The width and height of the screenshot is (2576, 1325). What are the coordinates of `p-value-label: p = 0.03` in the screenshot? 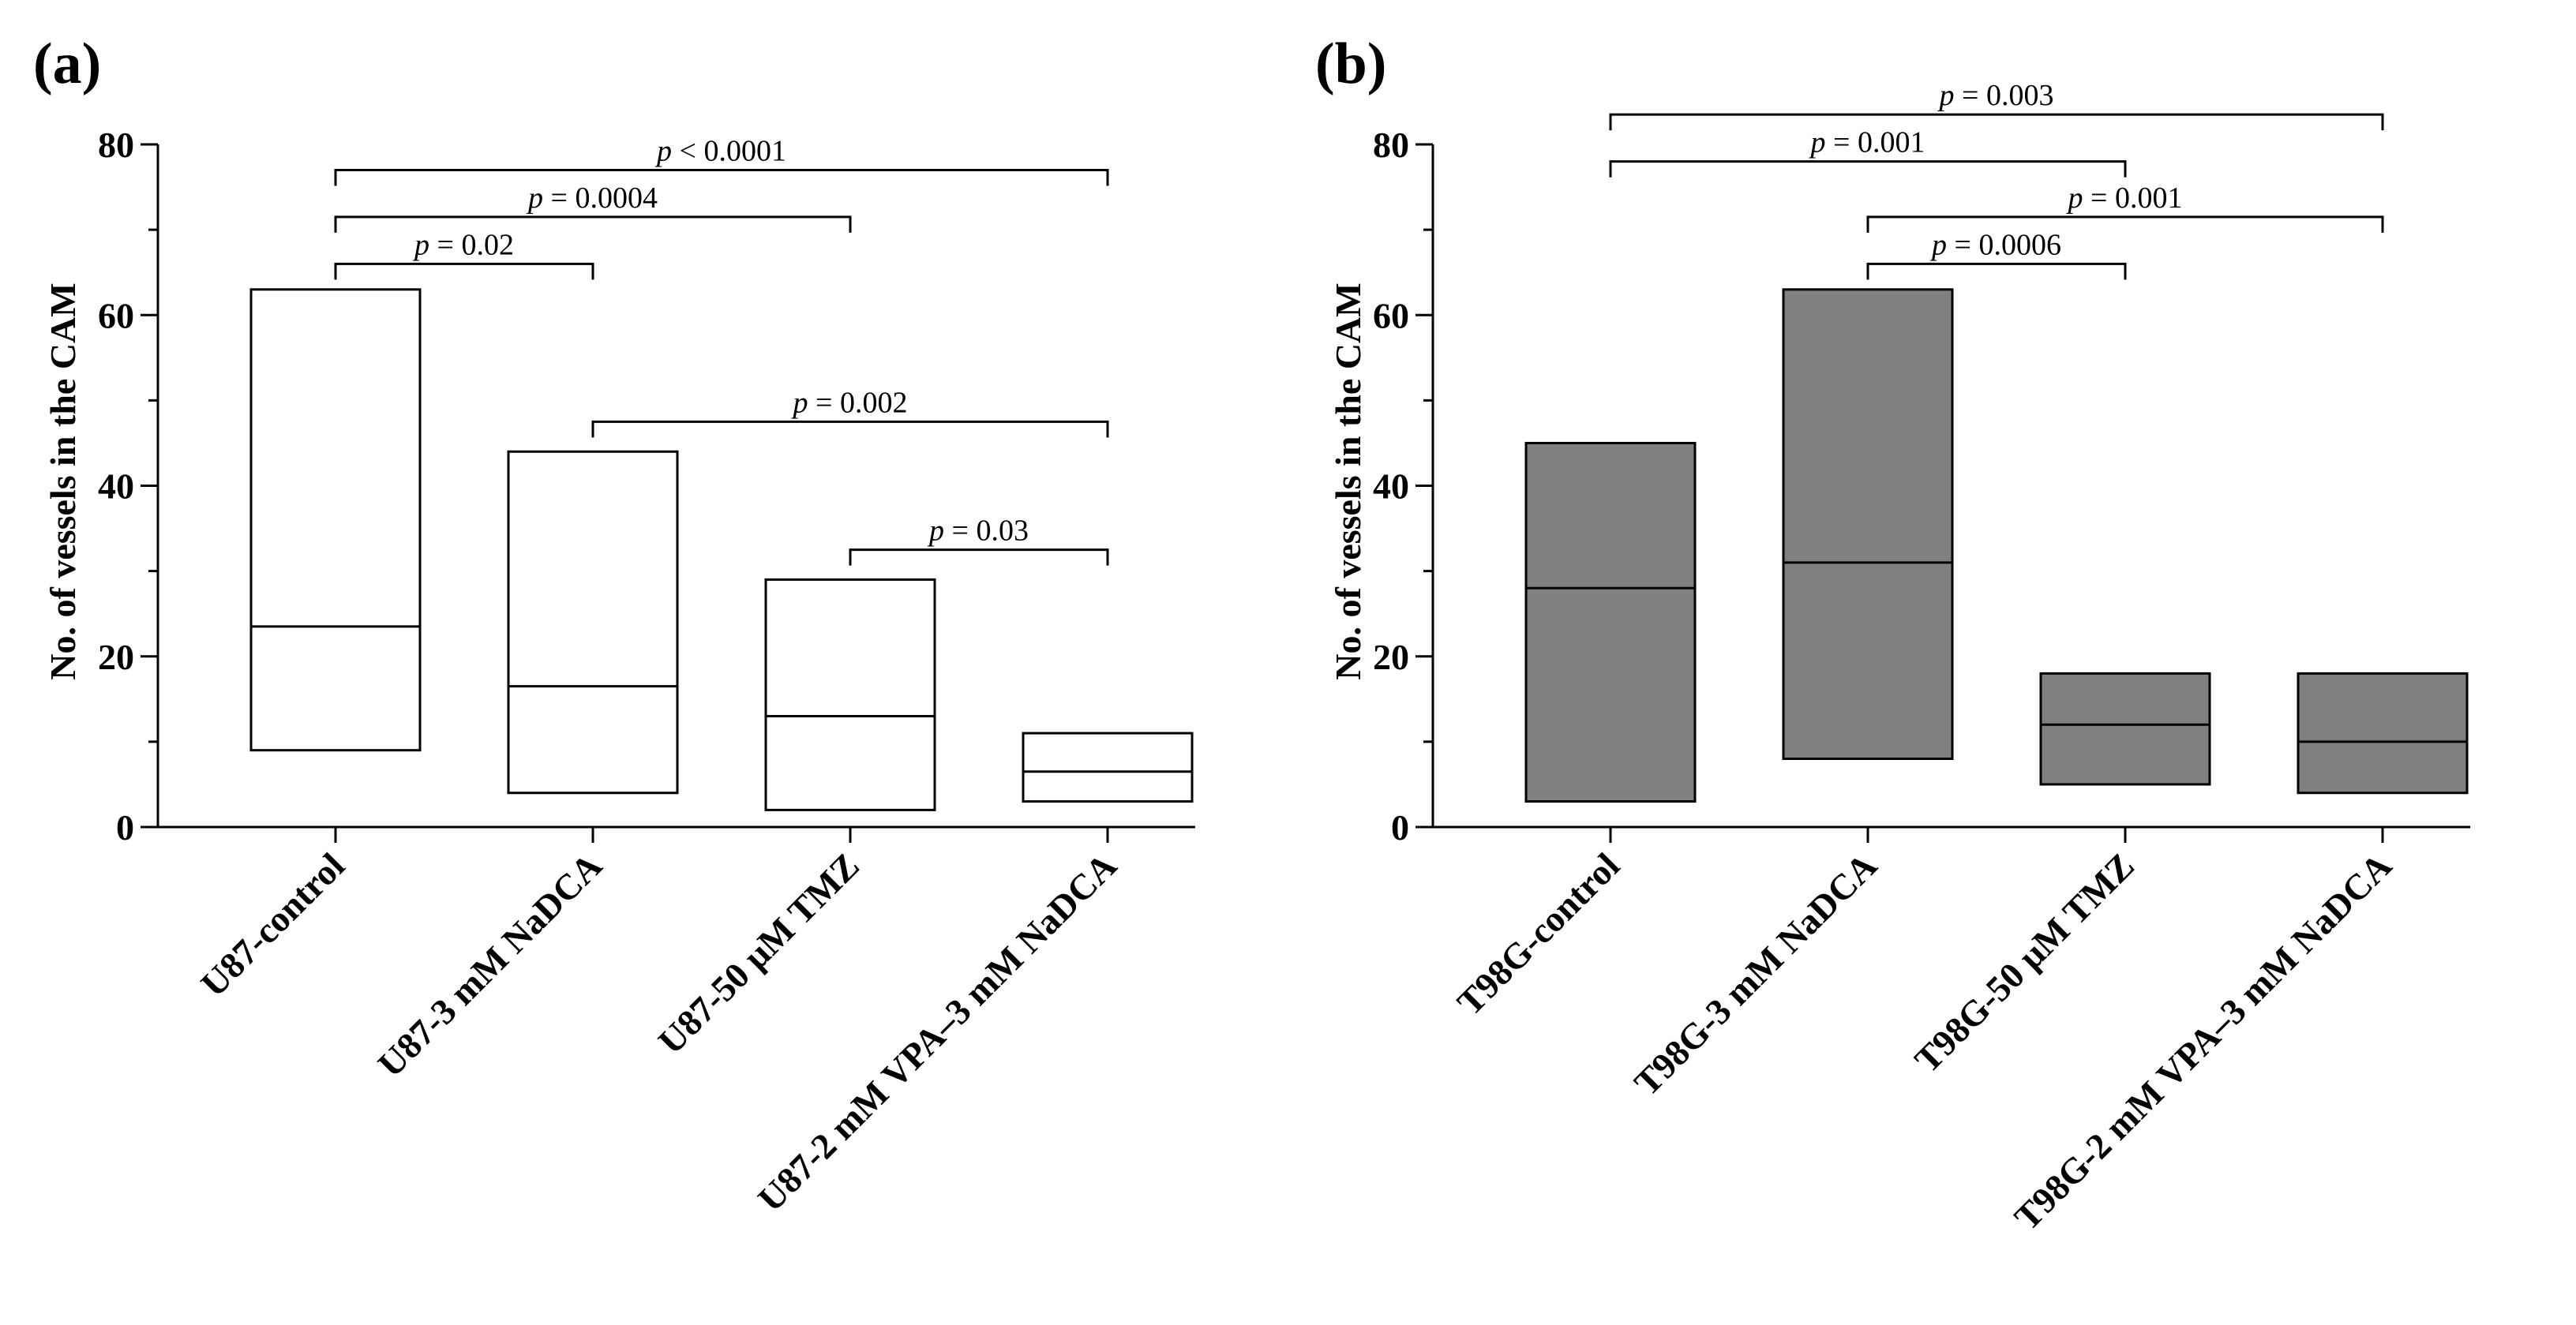 It's located at (978, 531).